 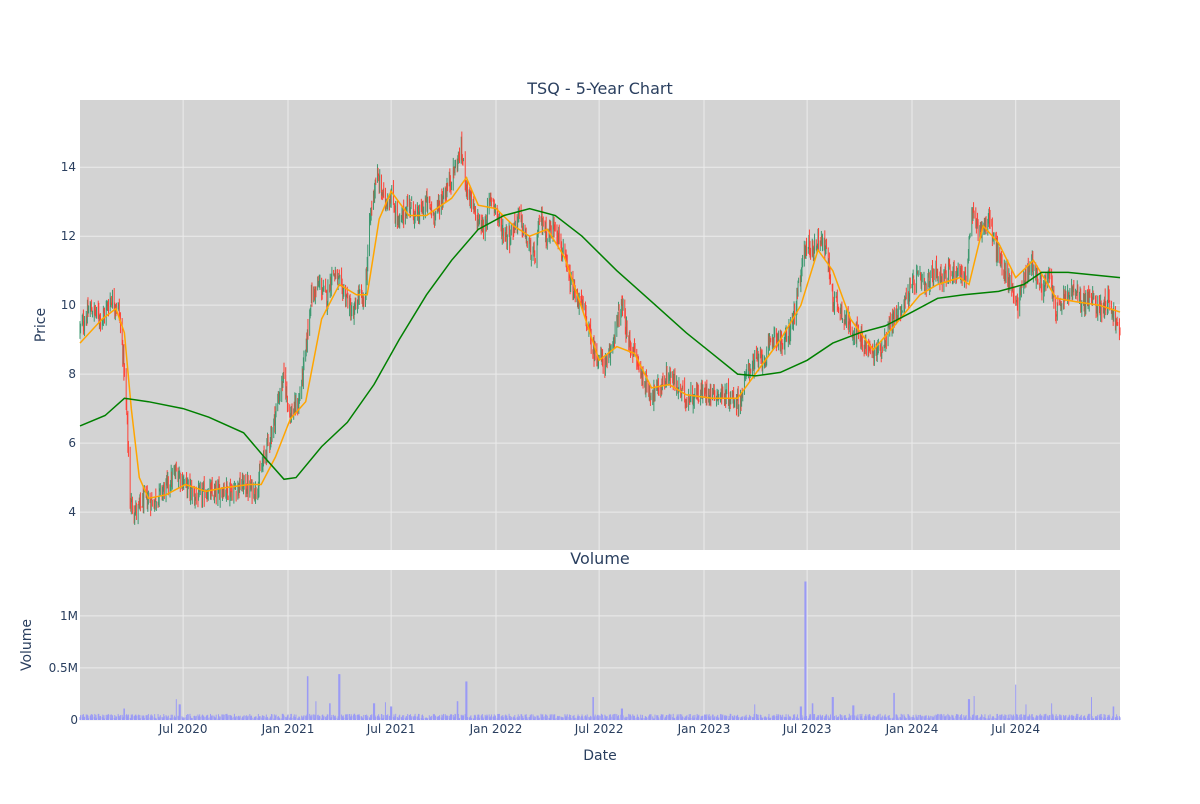 What do you see at coordinates (69, 616) in the screenshot?
I see `volume-y-tick-label: 1M` at bounding box center [69, 616].